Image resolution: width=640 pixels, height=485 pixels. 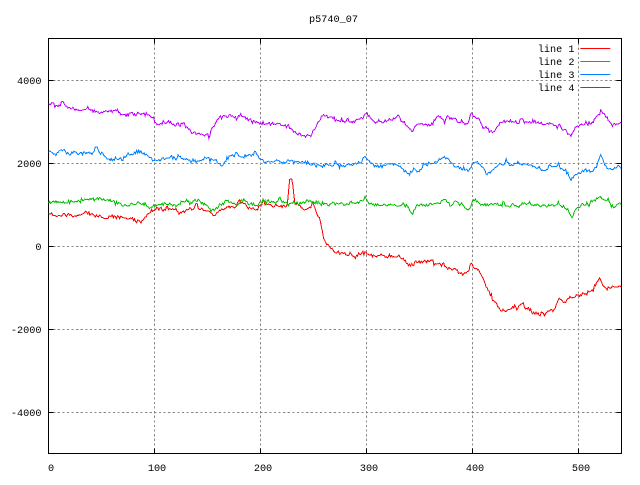 What do you see at coordinates (556, 89) in the screenshot?
I see `svg-text: line 4` at bounding box center [556, 89].